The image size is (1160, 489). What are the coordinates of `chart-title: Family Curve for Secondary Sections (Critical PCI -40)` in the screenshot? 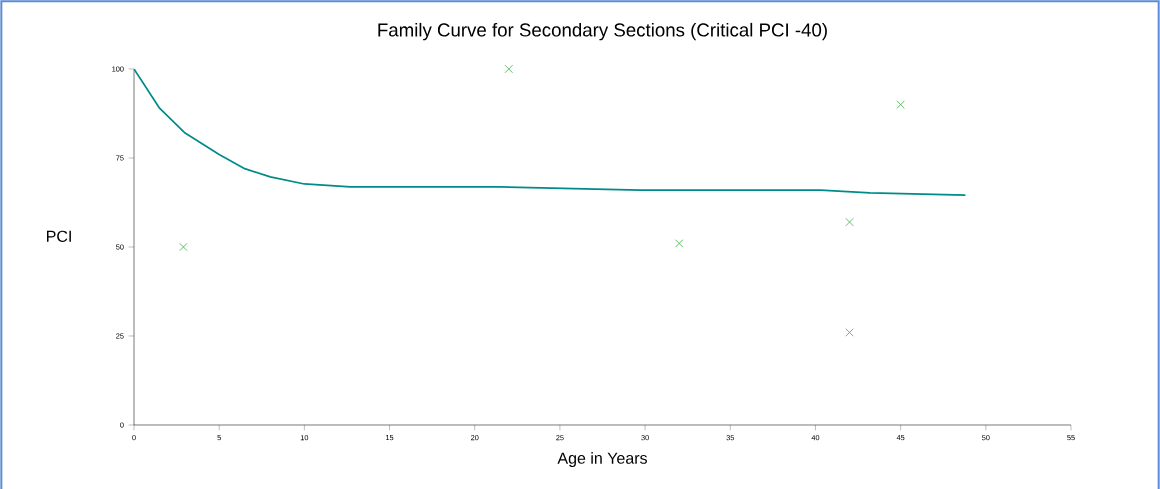 It's located at (602, 31).